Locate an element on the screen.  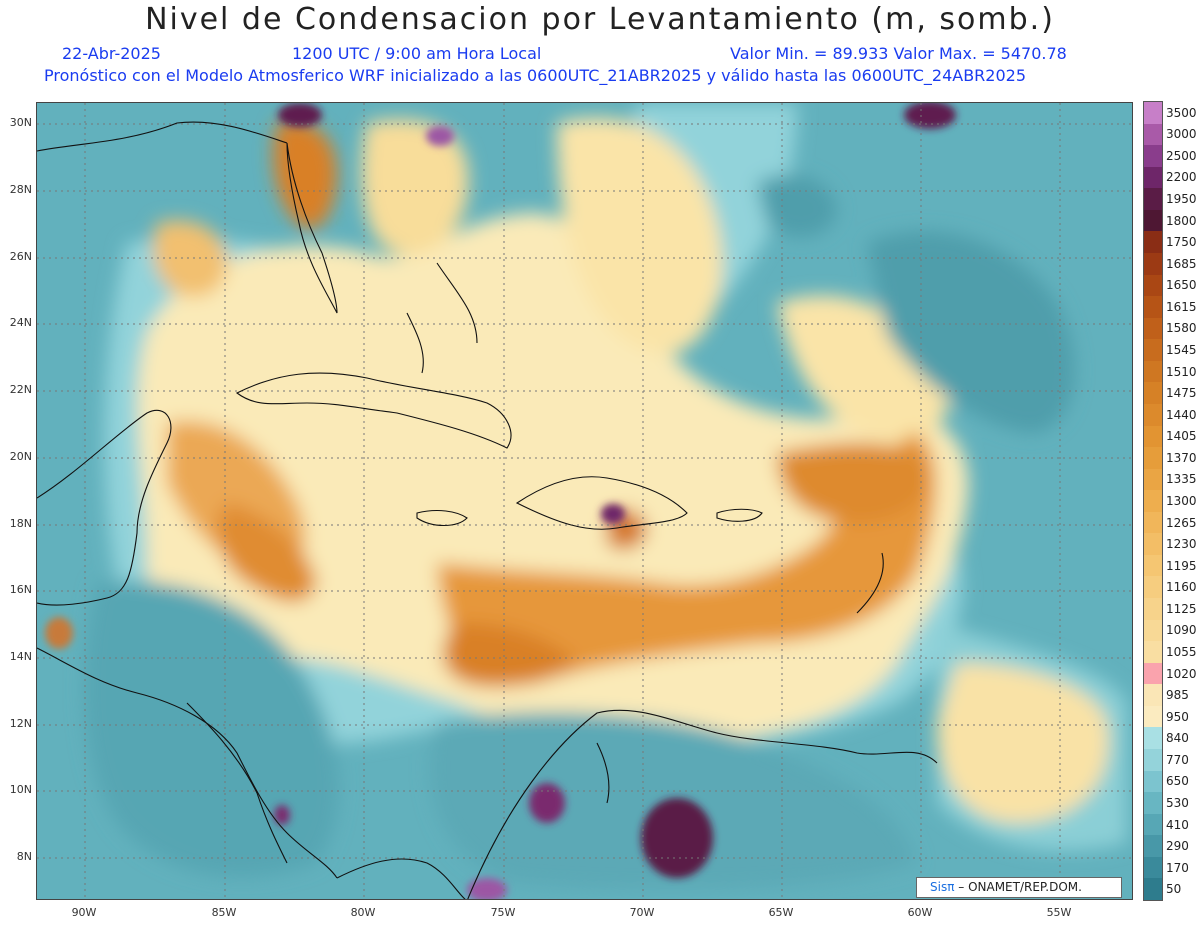
colorbar-label: 1020 is located at coordinates (1181, 673).